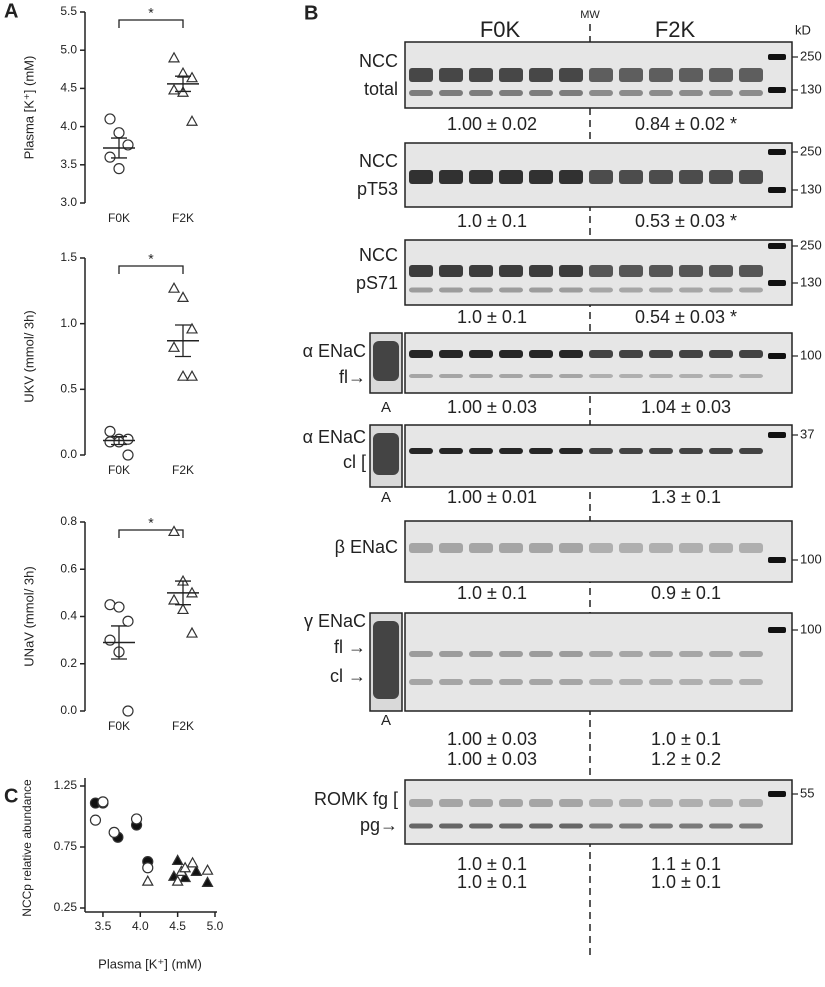  Describe the element at coordinates (686, 593) in the screenshot. I see `quantification: 0.9 ± 0.1` at that location.